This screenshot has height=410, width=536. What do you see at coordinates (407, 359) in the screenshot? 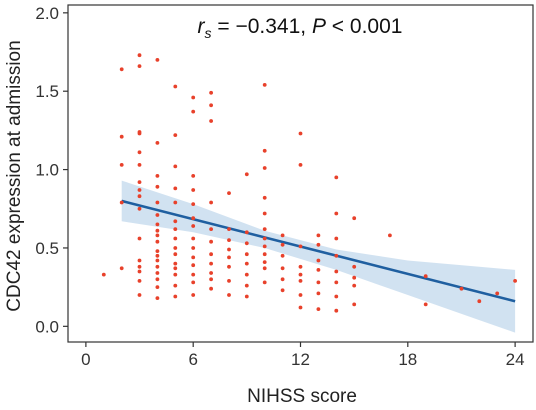
I see `x-tick-label: 18` at bounding box center [407, 359].